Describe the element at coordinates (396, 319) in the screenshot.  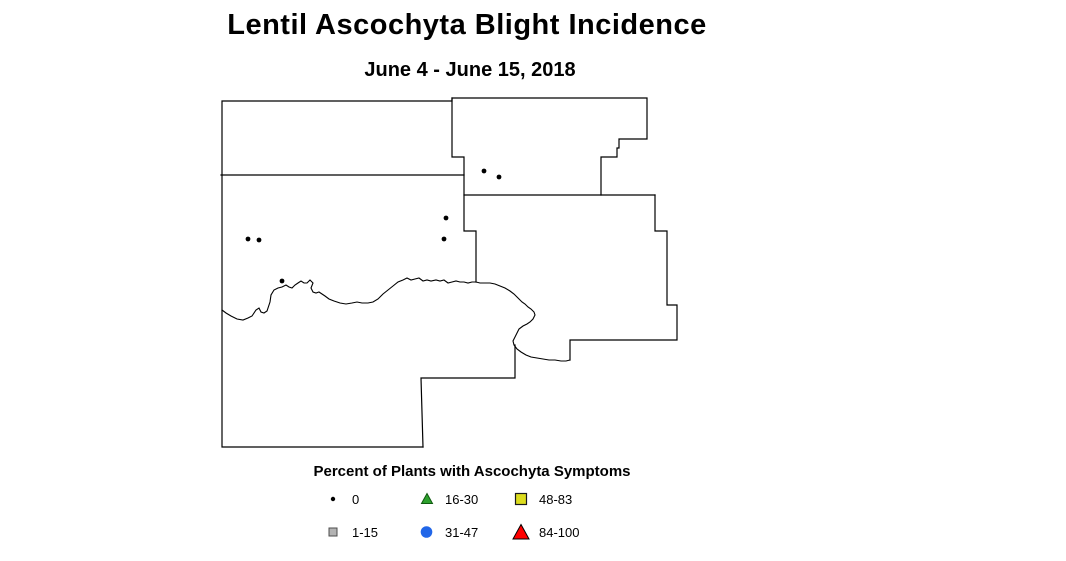
I see `river-line` at that location.